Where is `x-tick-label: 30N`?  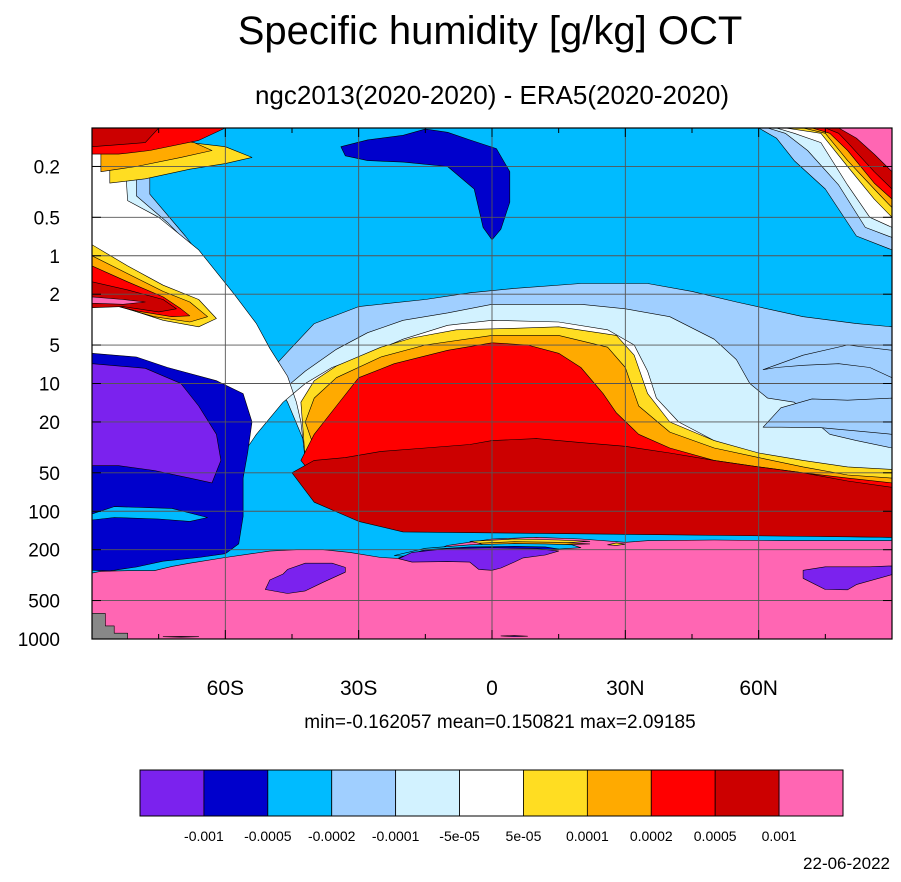
x-tick-label: 30N is located at coordinates (625, 688).